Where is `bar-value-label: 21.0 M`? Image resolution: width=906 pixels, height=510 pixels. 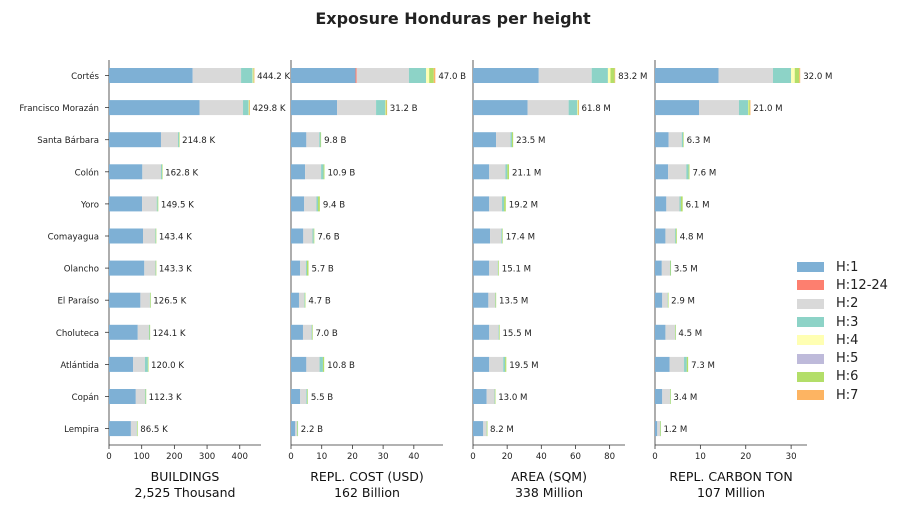
bar-value-label: 21.0 M is located at coordinates (767, 109).